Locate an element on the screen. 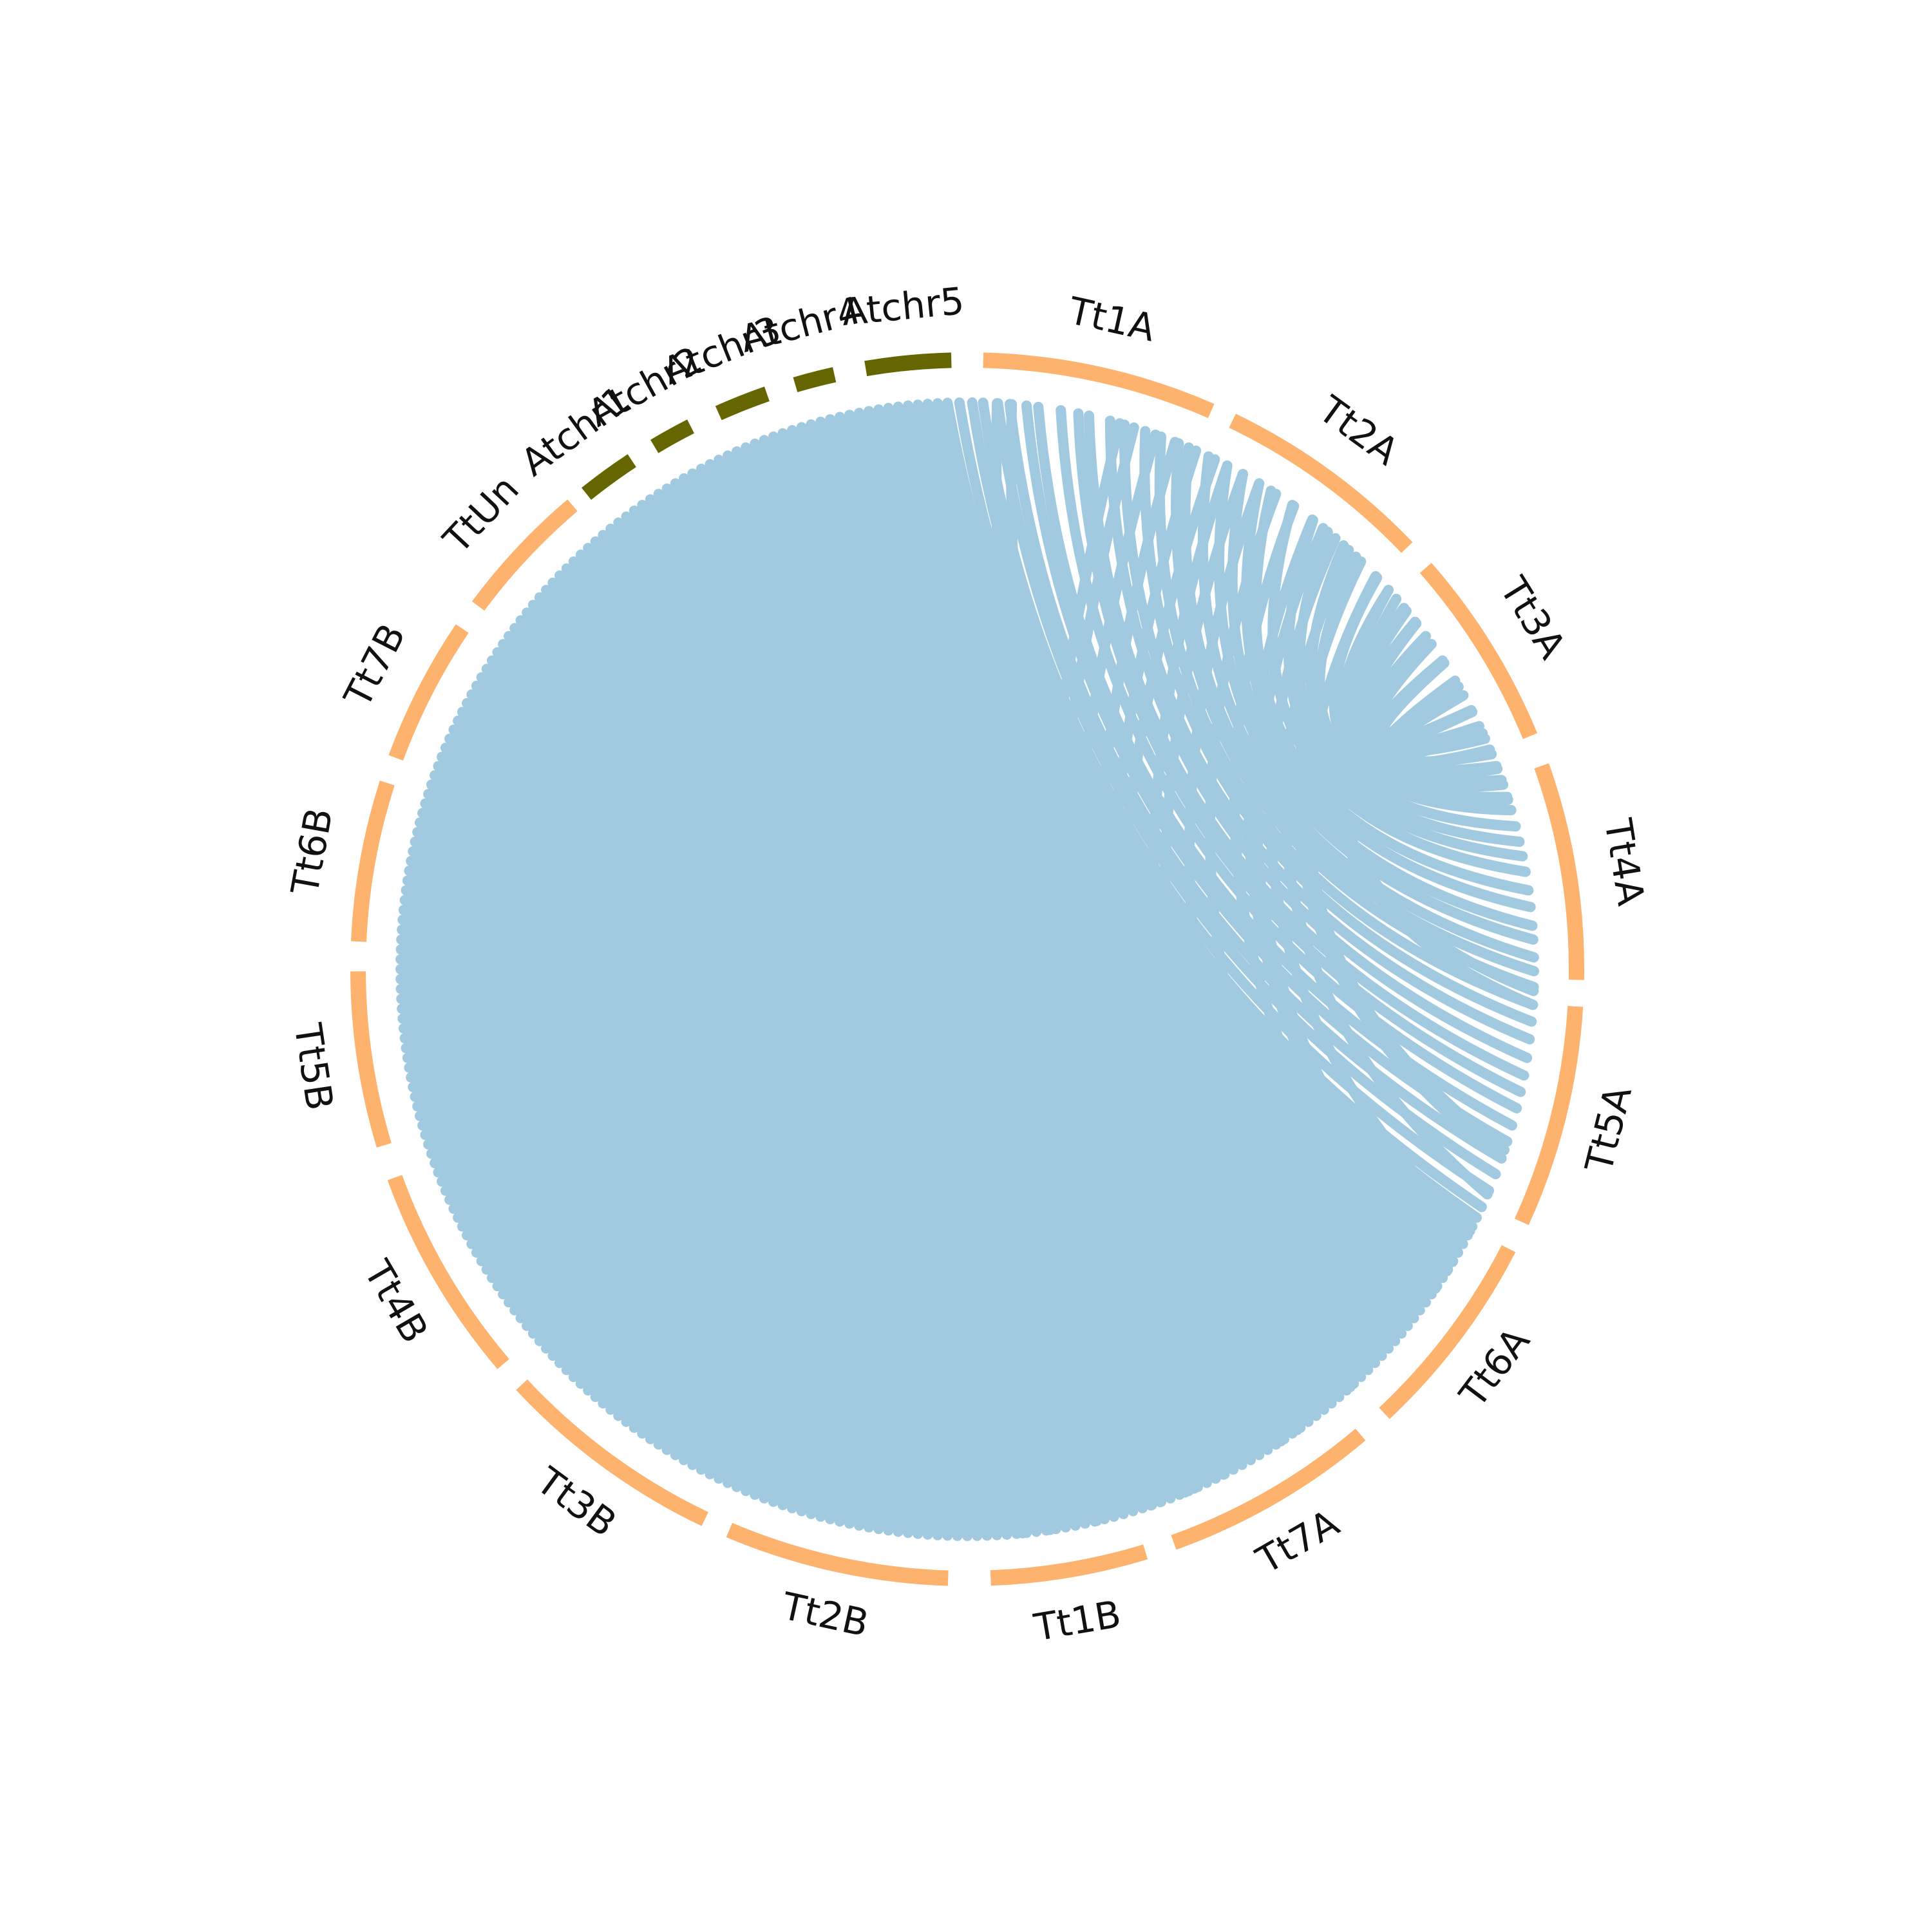 The height and width of the screenshot is (1932, 1932). segment-arc-tt3b is located at coordinates (612, 1452).